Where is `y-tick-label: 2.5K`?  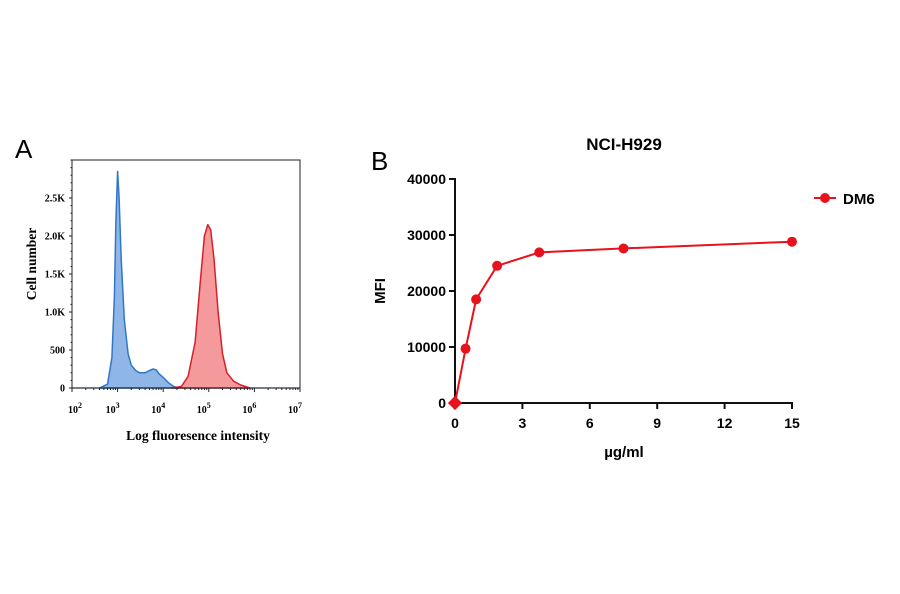
y-tick-label: 2.5K is located at coordinates (55, 199).